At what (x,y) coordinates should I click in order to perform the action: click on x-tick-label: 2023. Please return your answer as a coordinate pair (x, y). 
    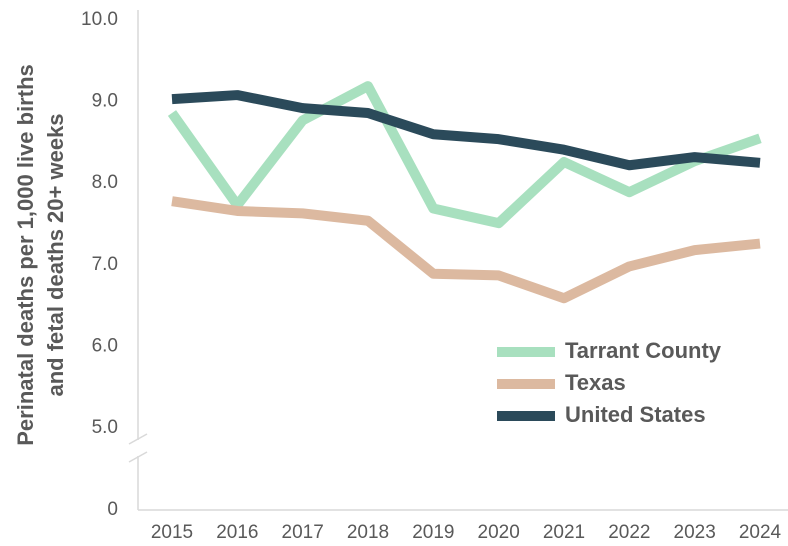
    Looking at the image, I should click on (695, 532).